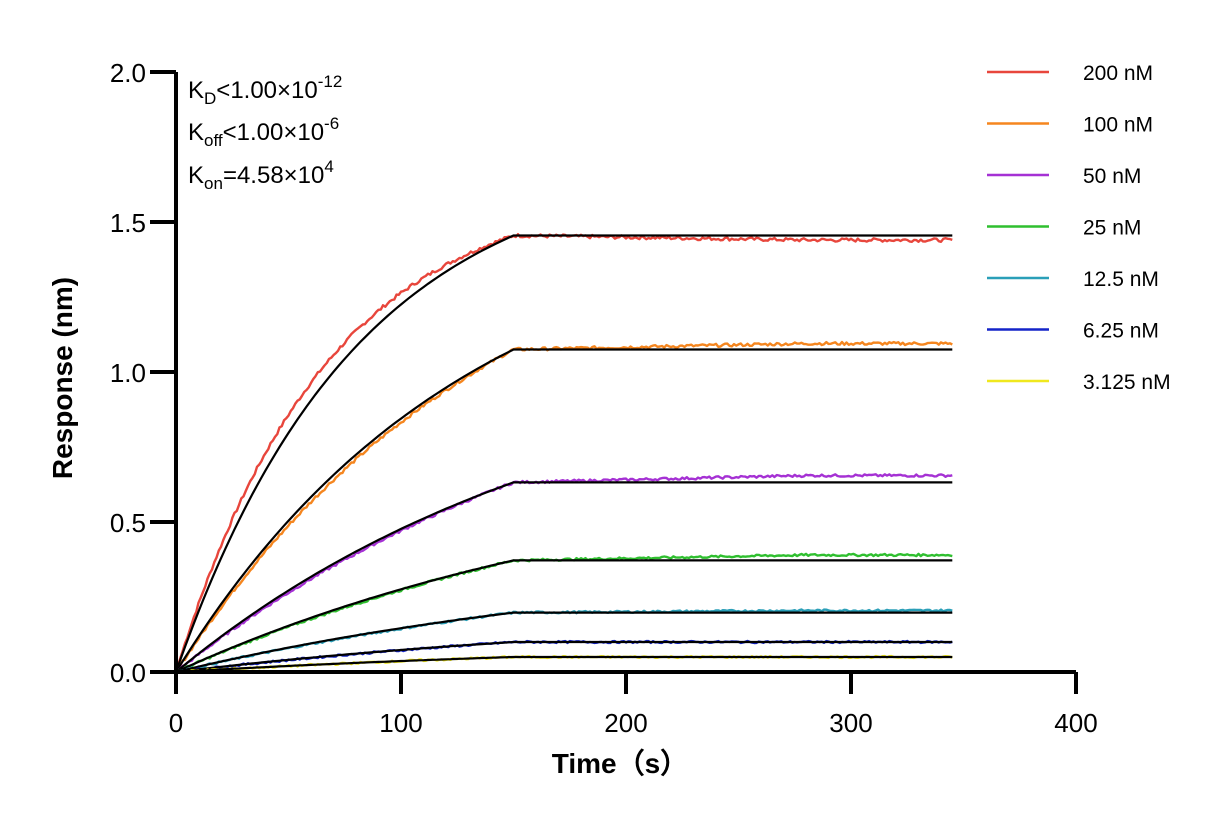 Image resolution: width=1231 pixels, height=825 pixels. I want to click on series-50-nM-fit, so click(564, 577).